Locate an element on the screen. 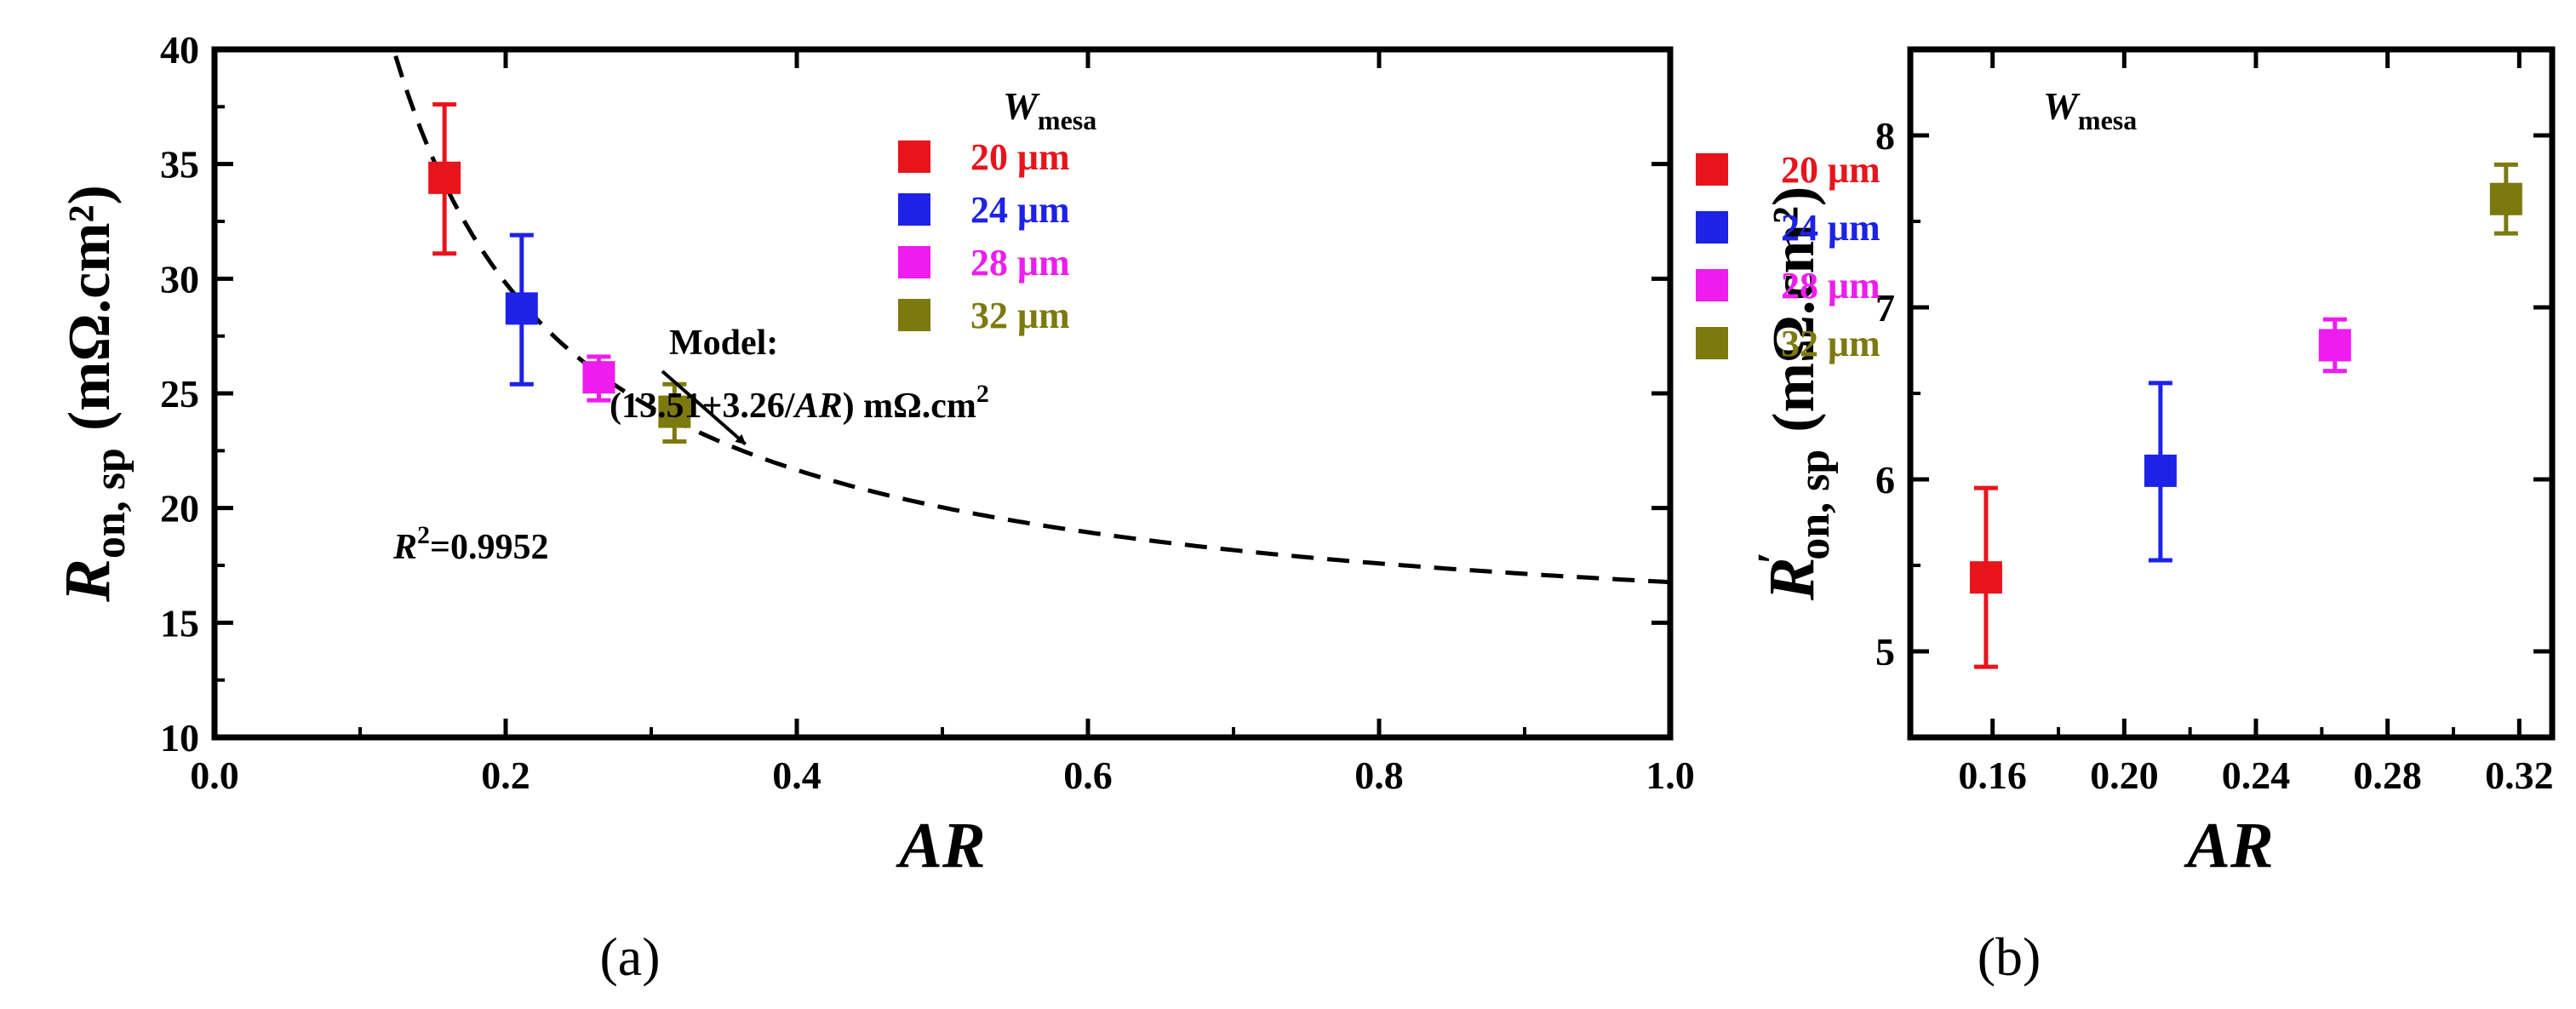  model-equation-a: (13.51+3.26/AR) mΩ.cm2 is located at coordinates (800, 403).